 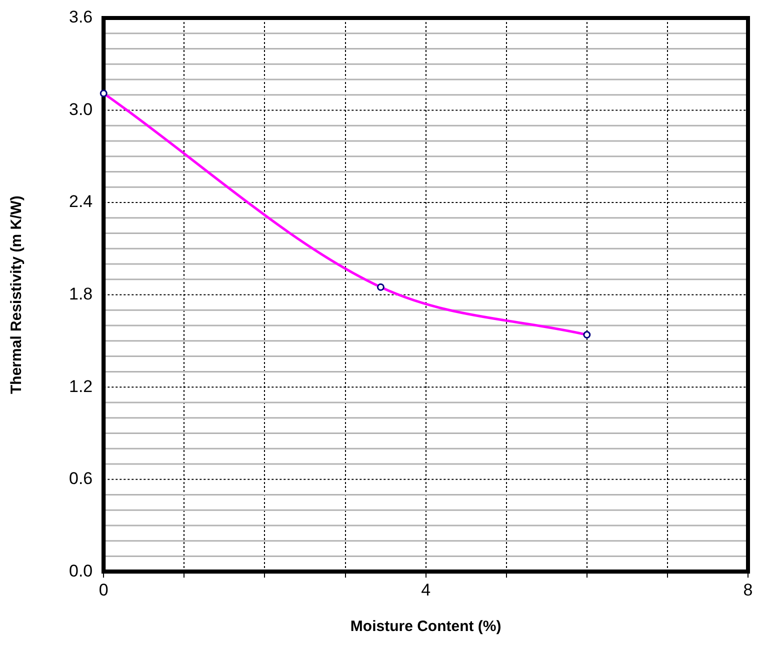 What do you see at coordinates (80, 294) in the screenshot?
I see `y-tick-label: 1.8` at bounding box center [80, 294].